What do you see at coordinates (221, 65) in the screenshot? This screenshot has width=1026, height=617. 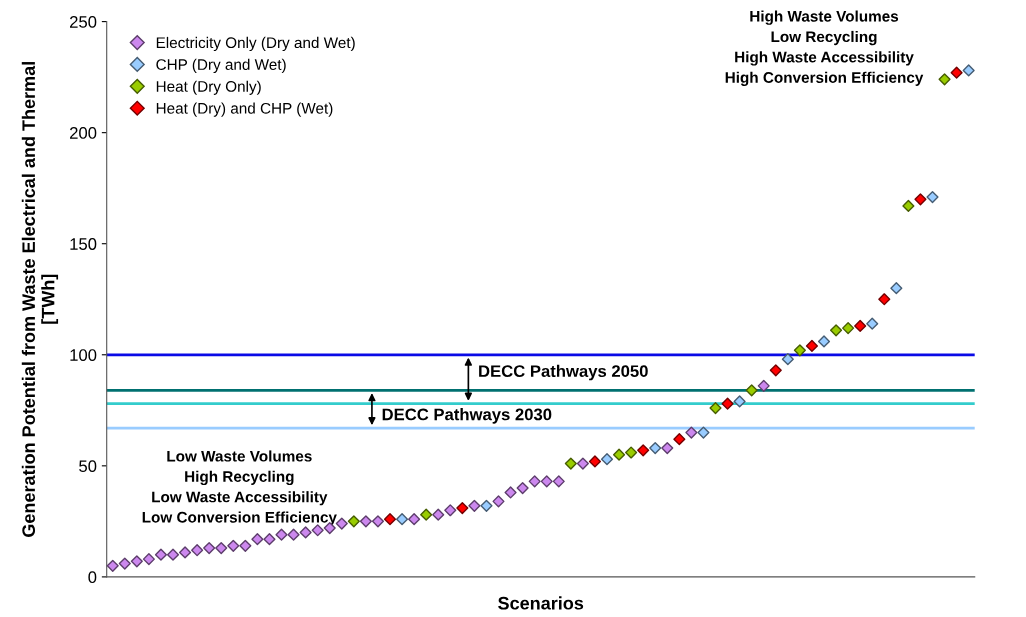 I see `legend-label: CHP (Dry and Wet)` at bounding box center [221, 65].